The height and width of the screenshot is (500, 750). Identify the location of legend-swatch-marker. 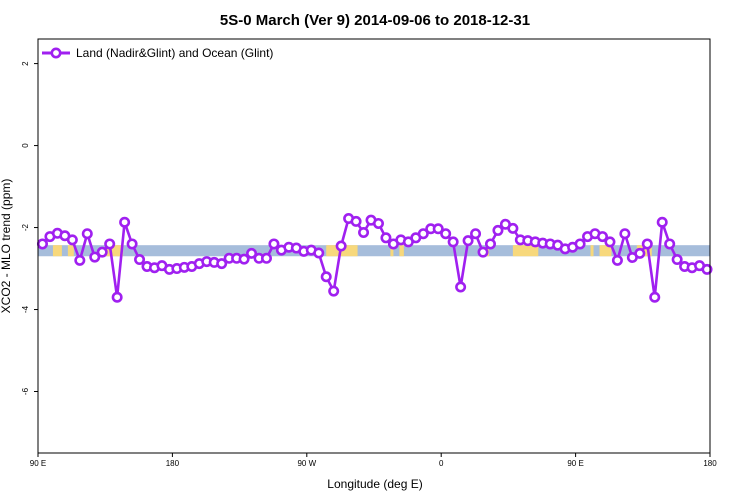
(56, 53).